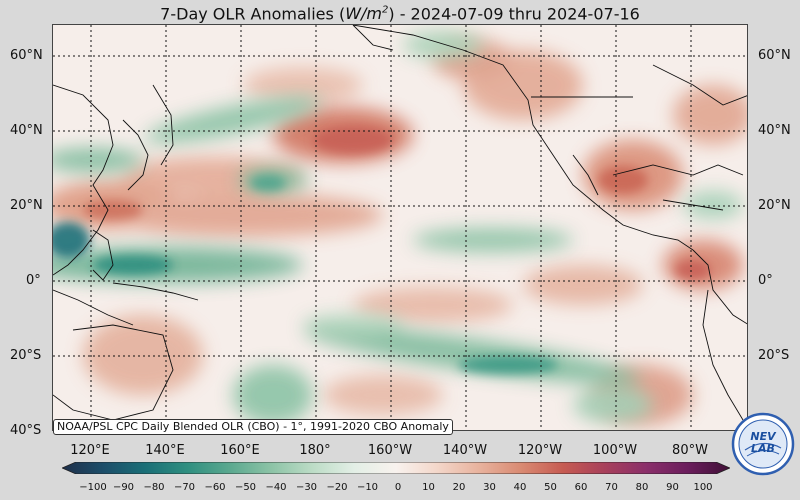  What do you see at coordinates (489, 487) in the screenshot?
I see `colorbar-tick-label: 30` at bounding box center [489, 487].